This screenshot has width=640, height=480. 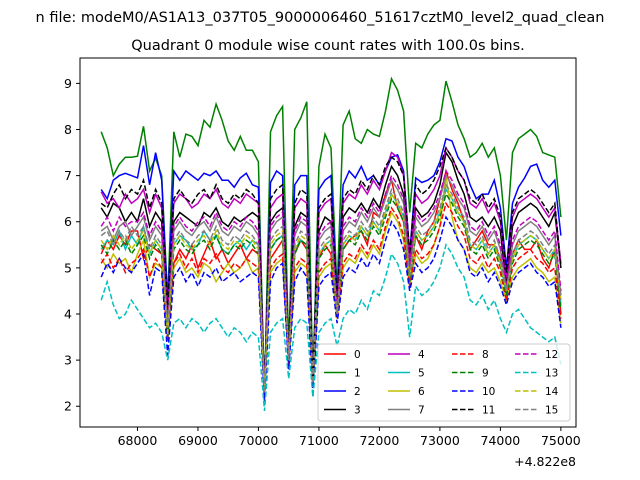 I want to click on x-tick-label: 70000, so click(x=259, y=440).